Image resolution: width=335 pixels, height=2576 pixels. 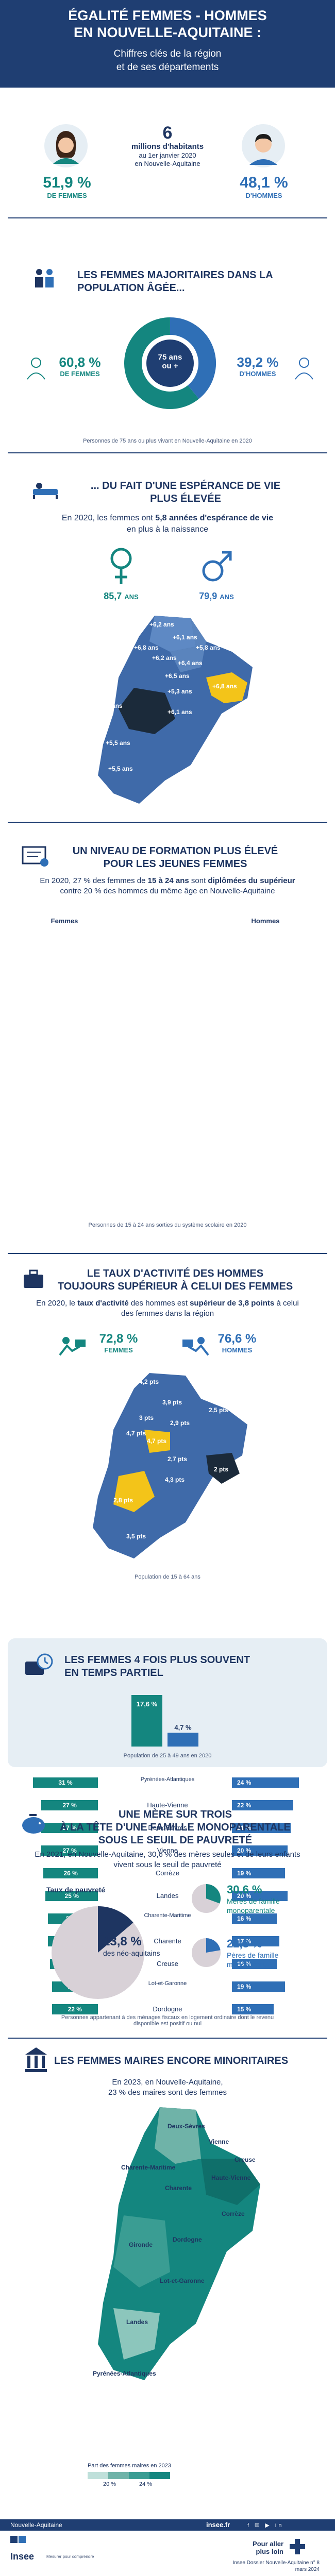 I want to click on map-label: Landes, so click(x=137, y=2322).